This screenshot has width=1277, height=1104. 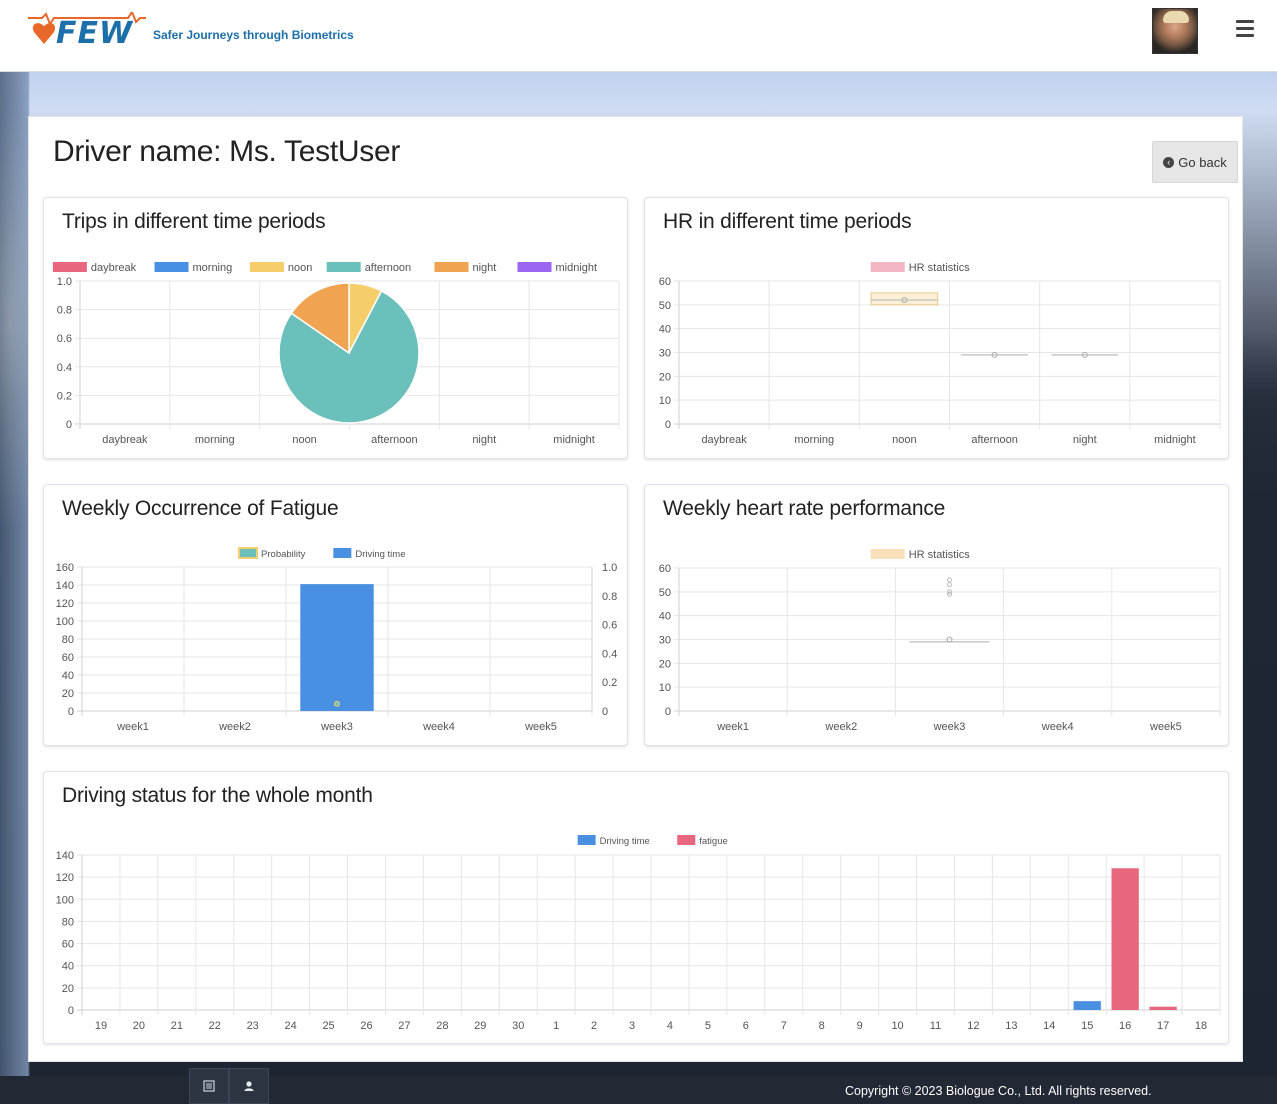 What do you see at coordinates (394, 440) in the screenshot?
I see `x-tick-label: afternoon` at bounding box center [394, 440].